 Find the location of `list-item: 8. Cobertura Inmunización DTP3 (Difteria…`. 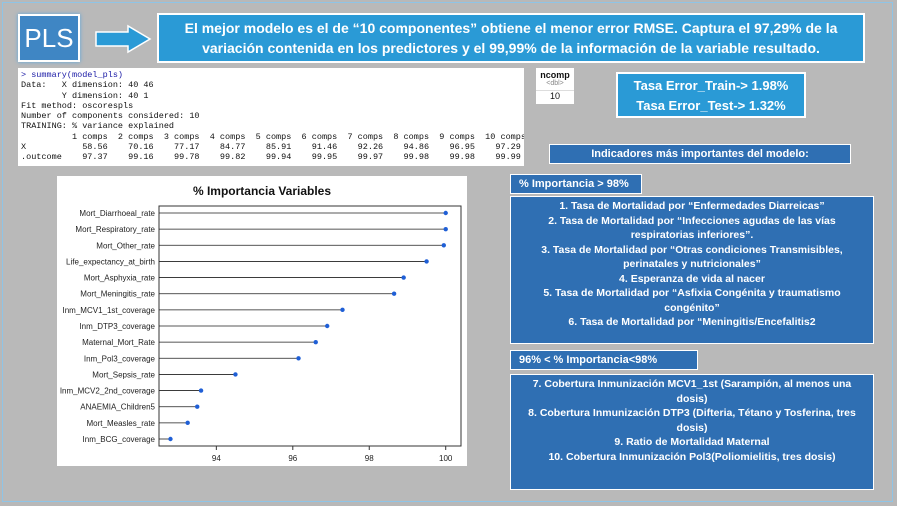

list-item: 8. Cobertura Inmunización DTP3 (Difteria… is located at coordinates (692, 420).